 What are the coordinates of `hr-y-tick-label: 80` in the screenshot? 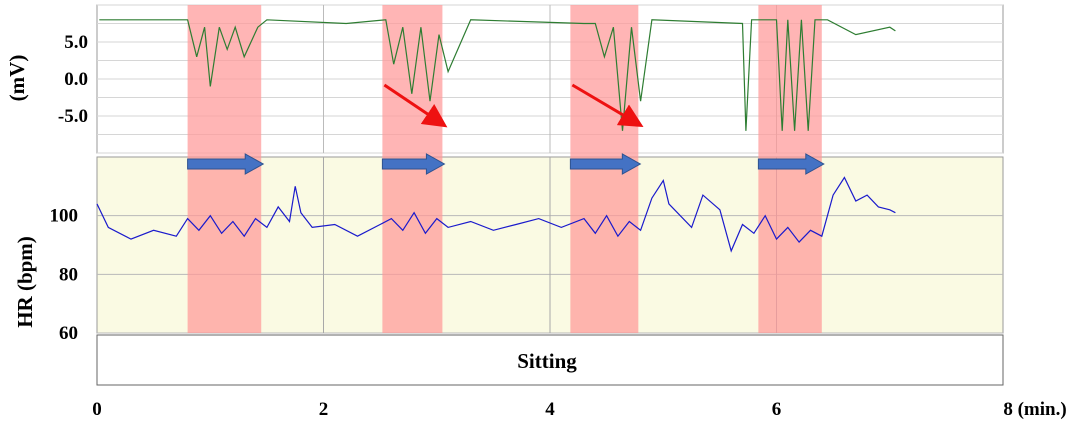 It's located at (68, 274).